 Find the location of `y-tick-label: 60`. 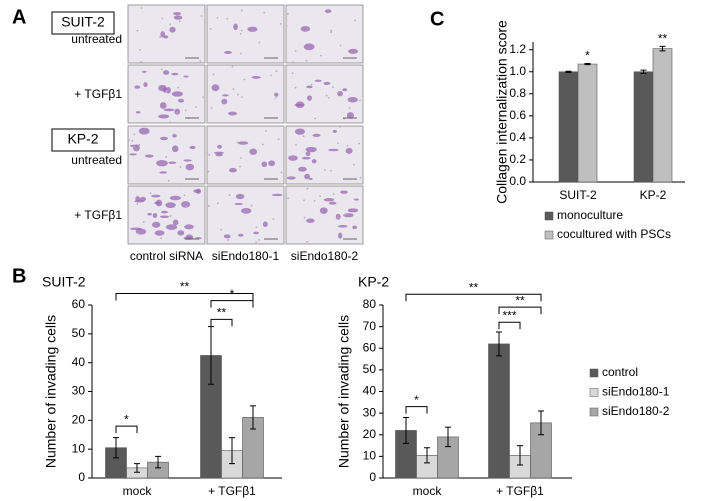

y-tick-label: 60 is located at coordinates (79, 304).